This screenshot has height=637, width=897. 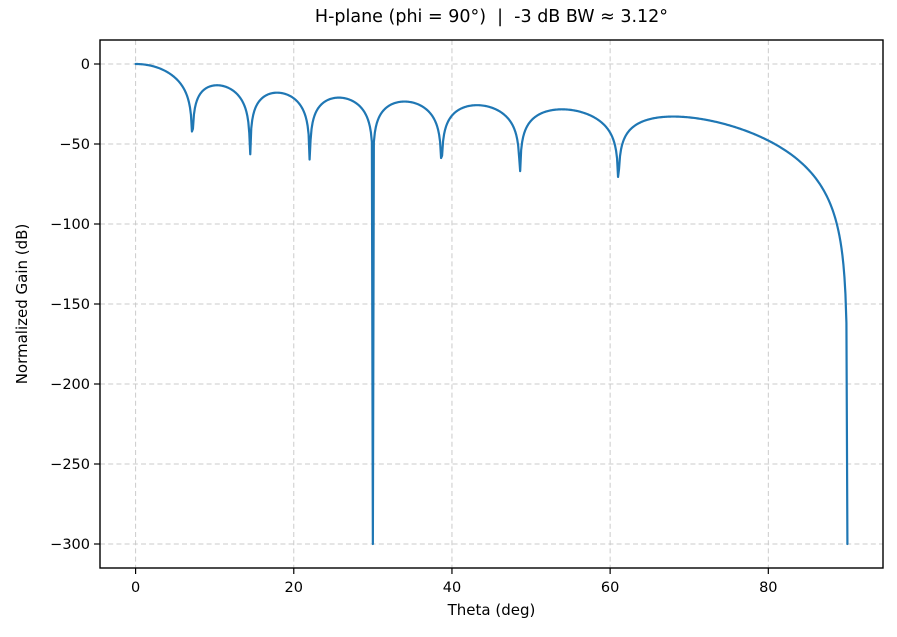 What do you see at coordinates (610, 588) in the screenshot?
I see `x-tick-label: 60` at bounding box center [610, 588].